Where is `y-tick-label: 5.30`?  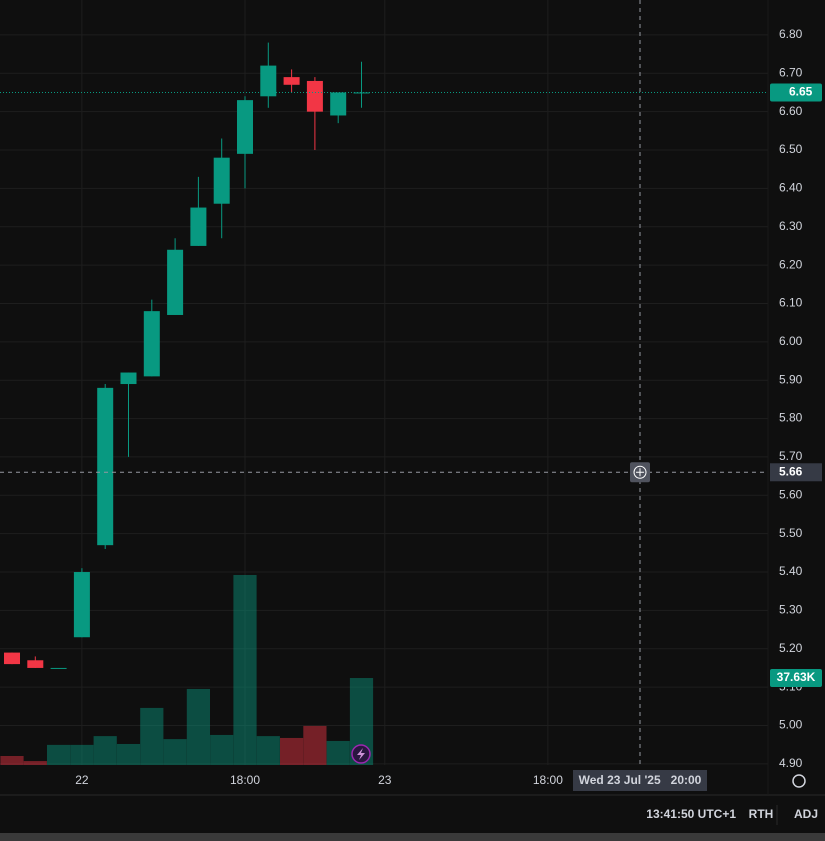
y-tick-label: 5.30 is located at coordinates (791, 610).